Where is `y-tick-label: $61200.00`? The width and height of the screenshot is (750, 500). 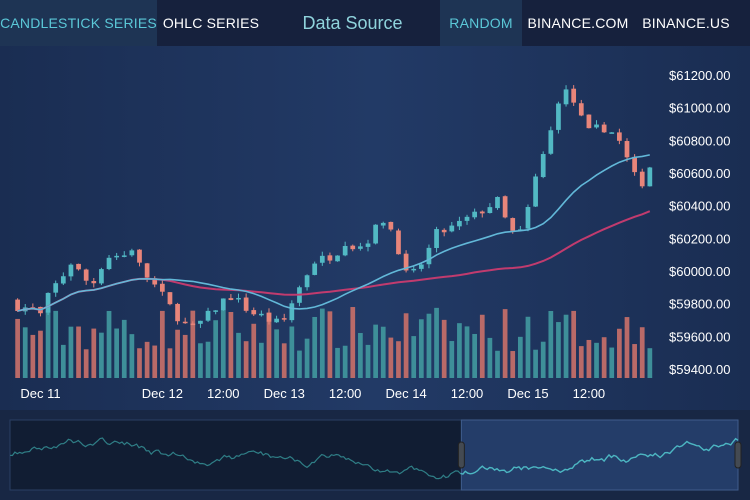
y-tick-label: $61200.00 is located at coordinates (699, 75).